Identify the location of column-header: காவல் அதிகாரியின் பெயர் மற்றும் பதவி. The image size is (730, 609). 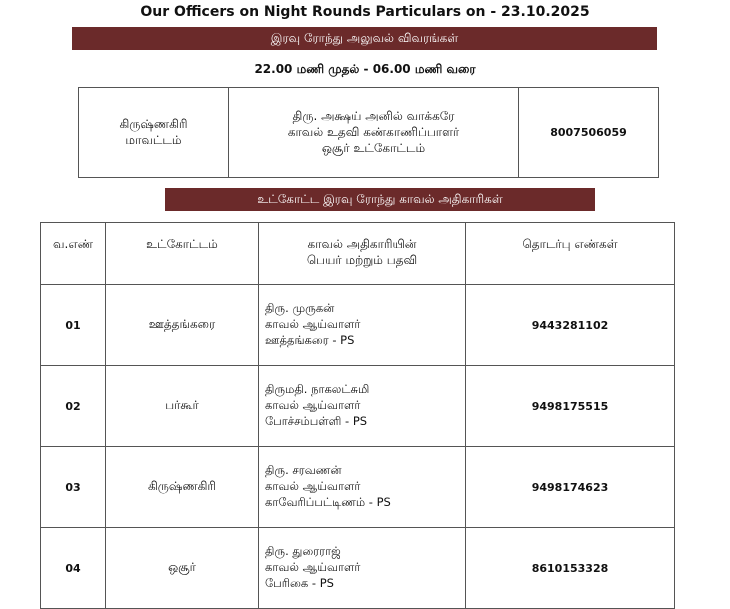
(362, 253).